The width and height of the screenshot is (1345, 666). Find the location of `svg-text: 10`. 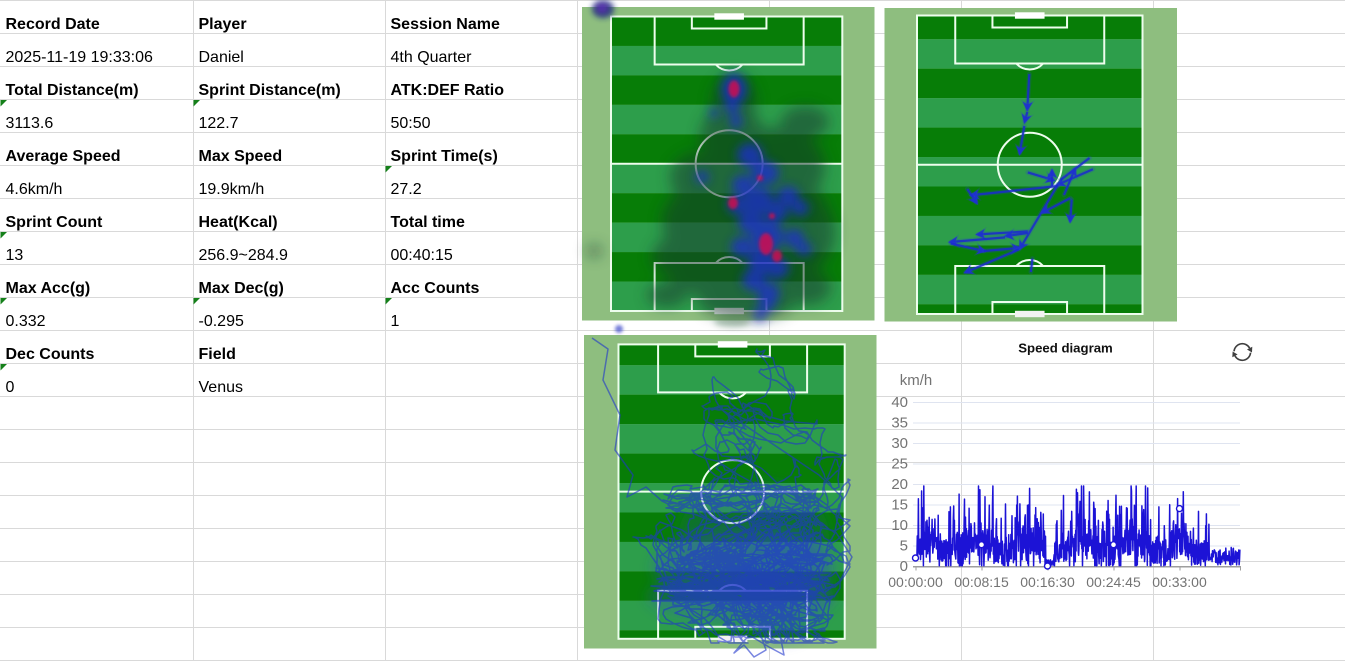

svg-text: 10 is located at coordinates (899, 525).